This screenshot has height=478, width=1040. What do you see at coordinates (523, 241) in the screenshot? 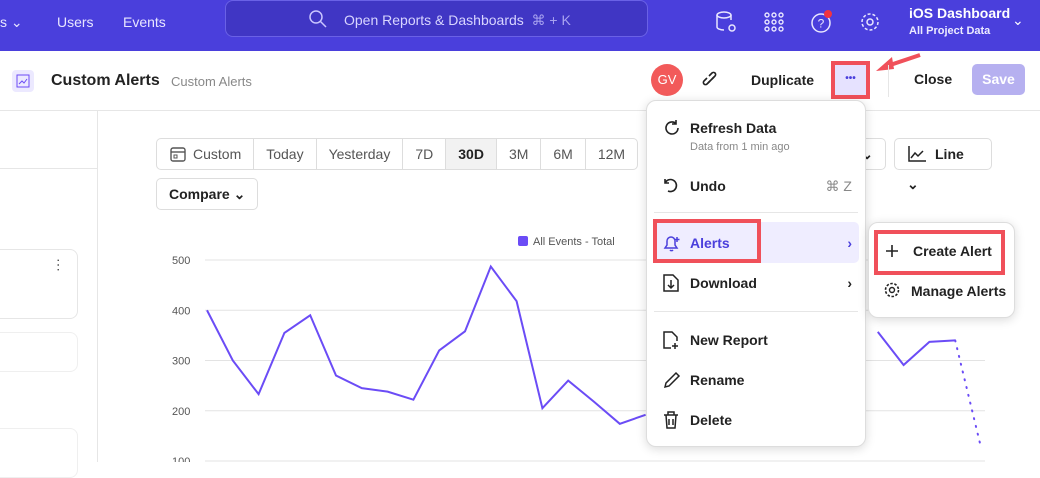
I see `legend-swatch` at bounding box center [523, 241].